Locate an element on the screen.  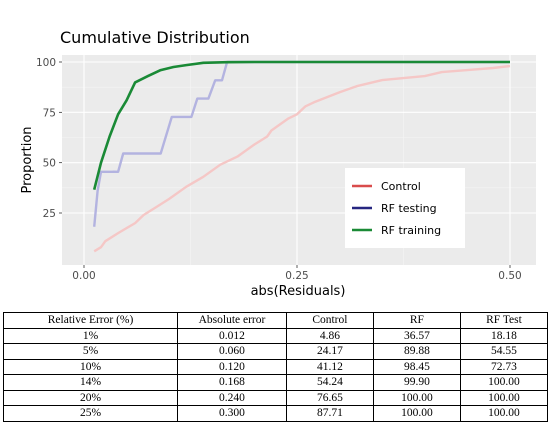
table-cell: 18.18 is located at coordinates (504, 335).